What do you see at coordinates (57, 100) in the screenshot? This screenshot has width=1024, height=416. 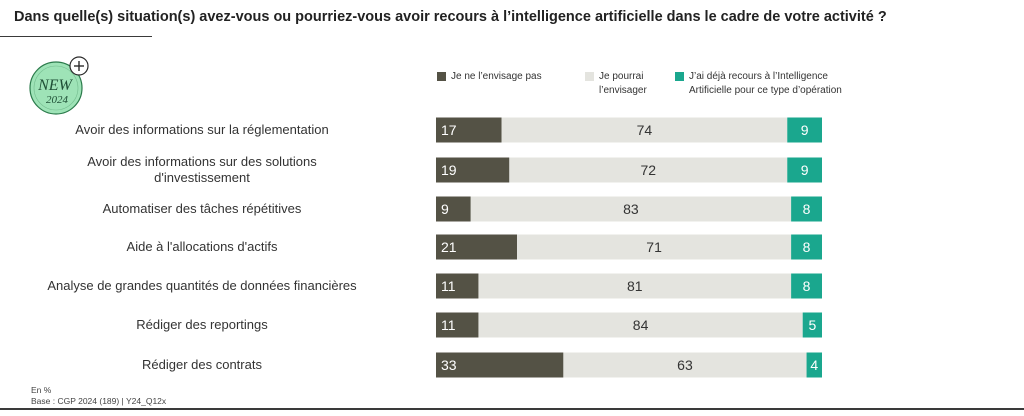 I see `badge-year-text: 2024` at bounding box center [57, 100].